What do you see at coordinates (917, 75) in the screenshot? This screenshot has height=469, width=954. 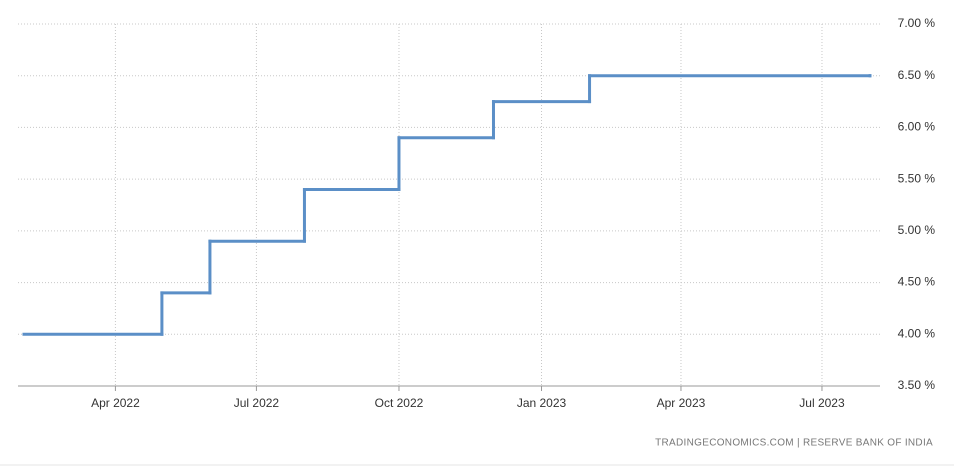 I see `y-tick-label: 6.50 %` at bounding box center [917, 75].